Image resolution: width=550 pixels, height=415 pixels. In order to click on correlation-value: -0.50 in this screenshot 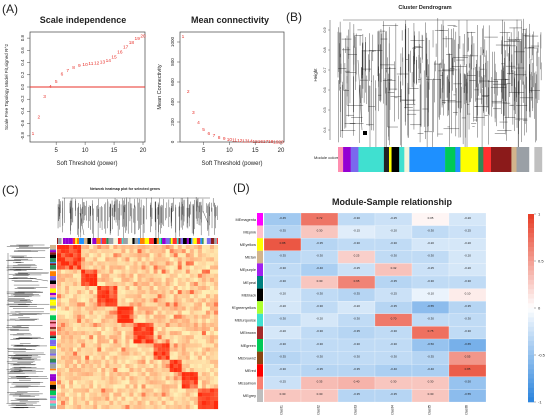, I will do `click(430, 344)`.